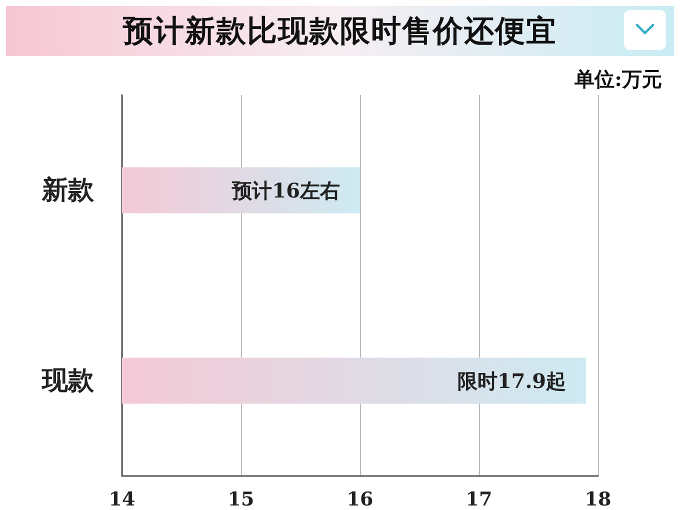  What do you see at coordinates (479, 499) in the screenshot?
I see `x-tick-label: 17` at bounding box center [479, 499].